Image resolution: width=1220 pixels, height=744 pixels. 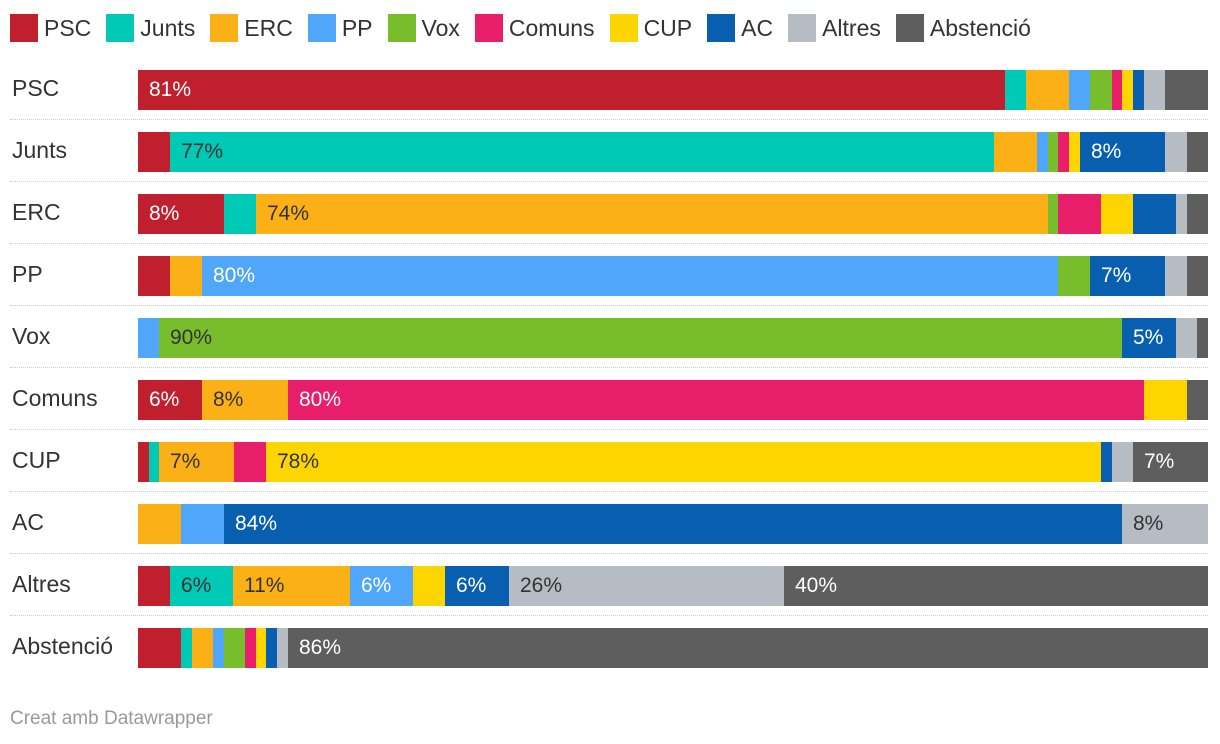 I want to click on chart-row: PP 80% 7%, so click(x=610, y=275).